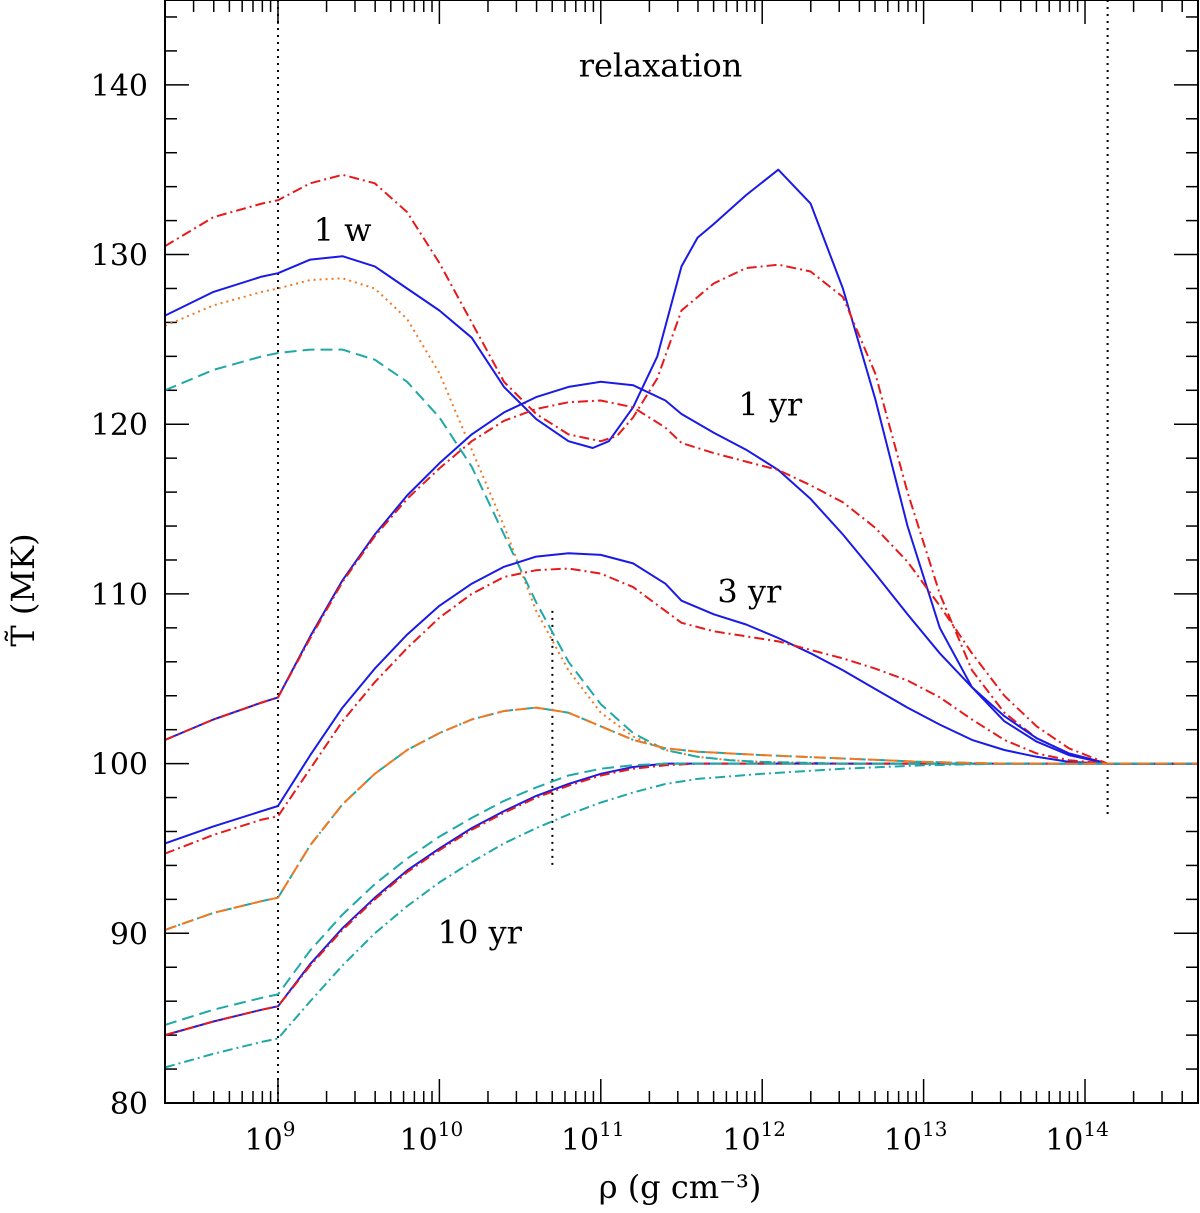 The width and height of the screenshot is (1200, 1213). What do you see at coordinates (432, 1137) in the screenshot?
I see `x-tick-label: 1010` at bounding box center [432, 1137].